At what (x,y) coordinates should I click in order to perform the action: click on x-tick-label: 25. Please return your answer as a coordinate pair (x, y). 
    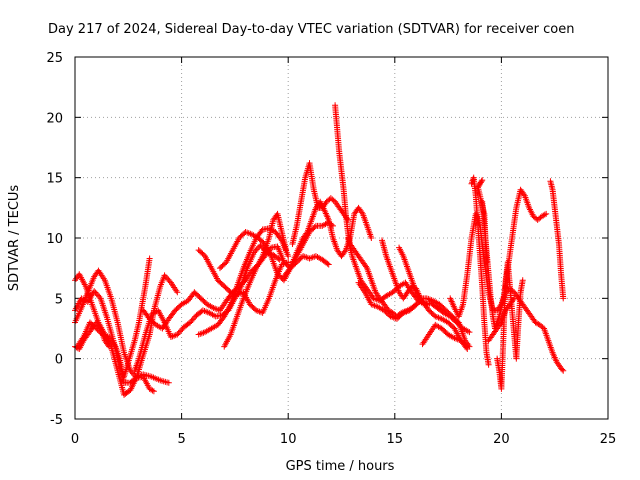
    Looking at the image, I should click on (608, 439).